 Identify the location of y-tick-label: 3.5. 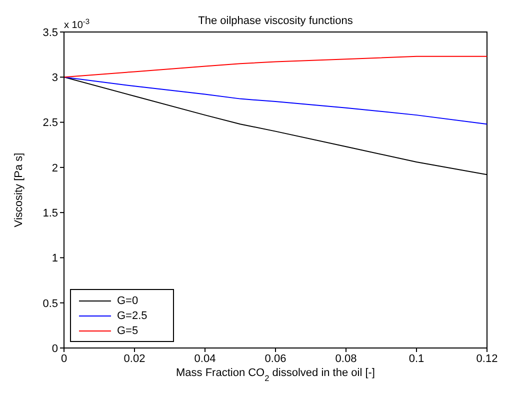
(50, 32).